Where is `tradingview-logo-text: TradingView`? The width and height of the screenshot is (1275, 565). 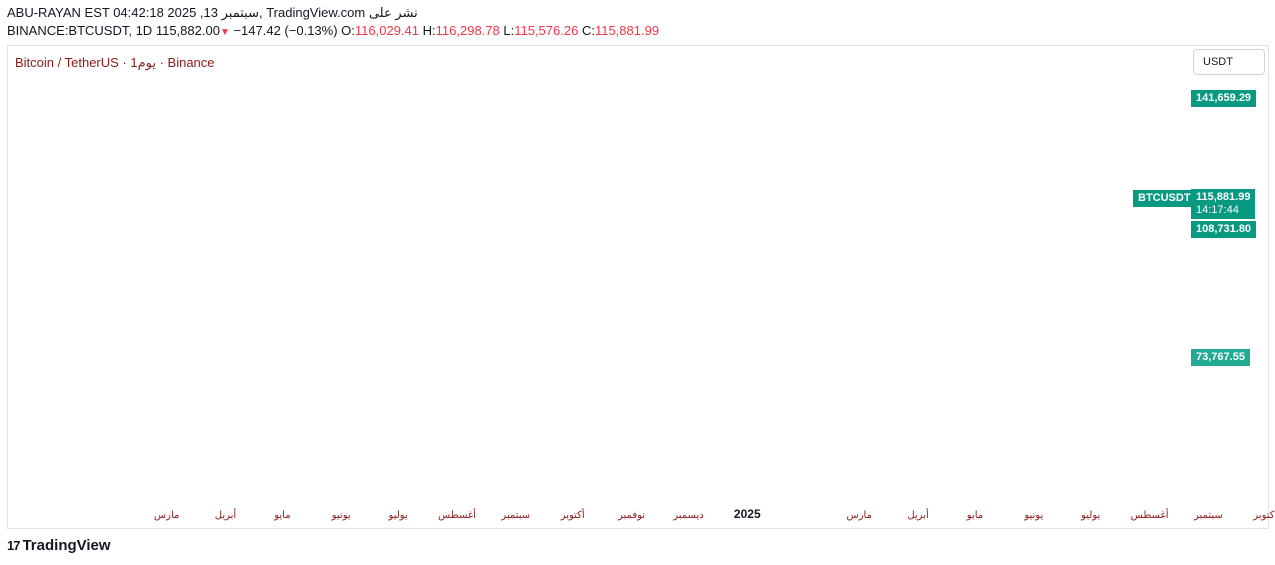
tradingview-logo-text: TradingView is located at coordinates (66, 545).